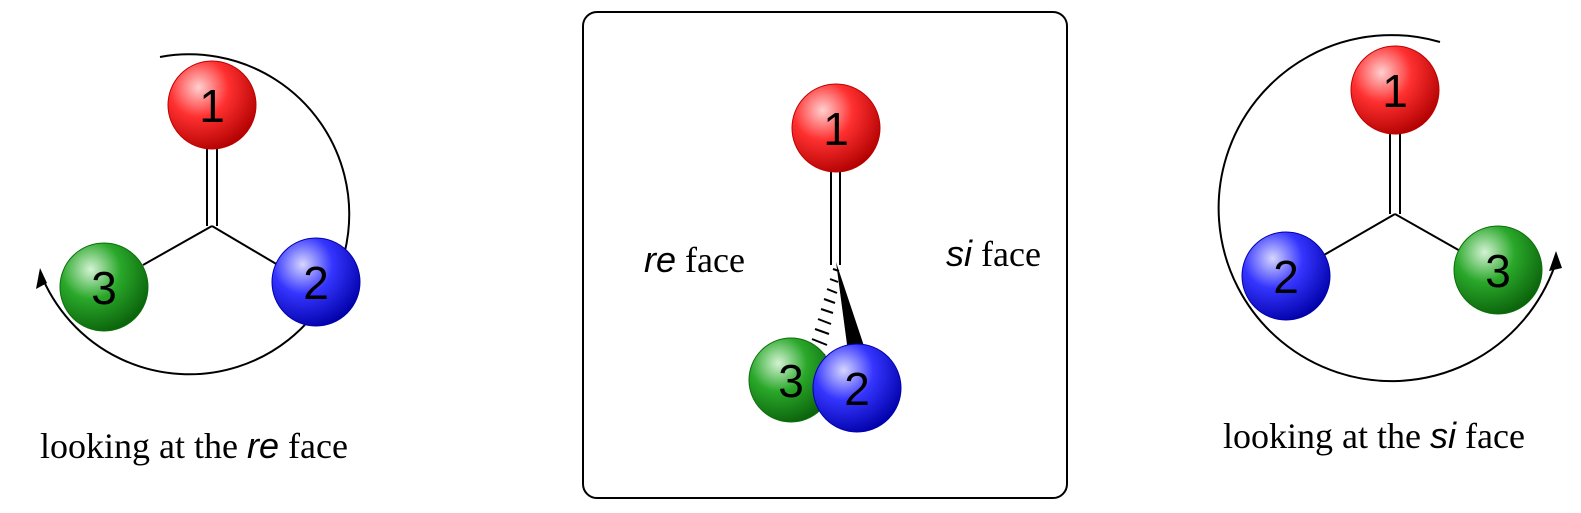  What do you see at coordinates (710, 260) in the screenshot?
I see `re-face-suffix: face` at bounding box center [710, 260].